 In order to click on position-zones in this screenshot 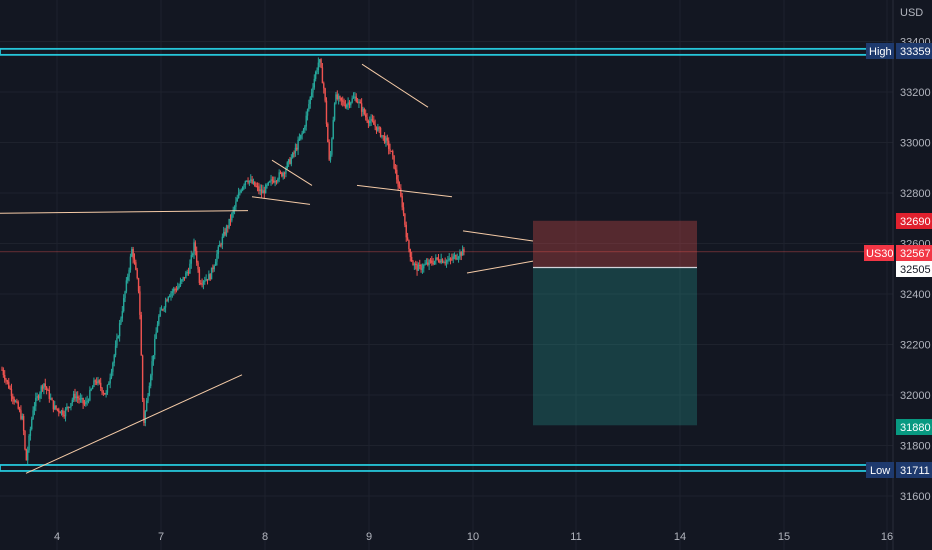, I will do `click(615, 323)`.